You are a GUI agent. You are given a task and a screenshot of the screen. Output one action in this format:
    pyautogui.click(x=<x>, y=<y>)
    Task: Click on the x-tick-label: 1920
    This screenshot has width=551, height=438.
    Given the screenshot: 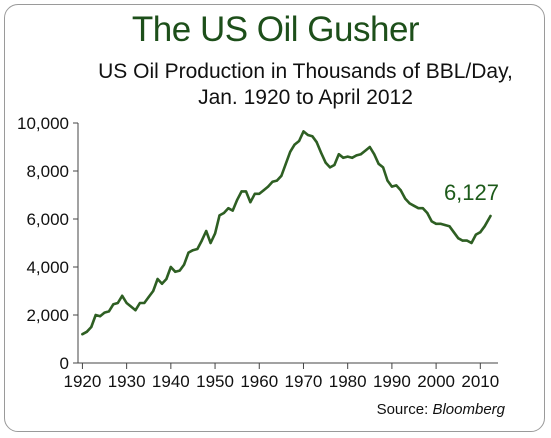 What is the action you would take?
    pyautogui.click(x=83, y=381)
    